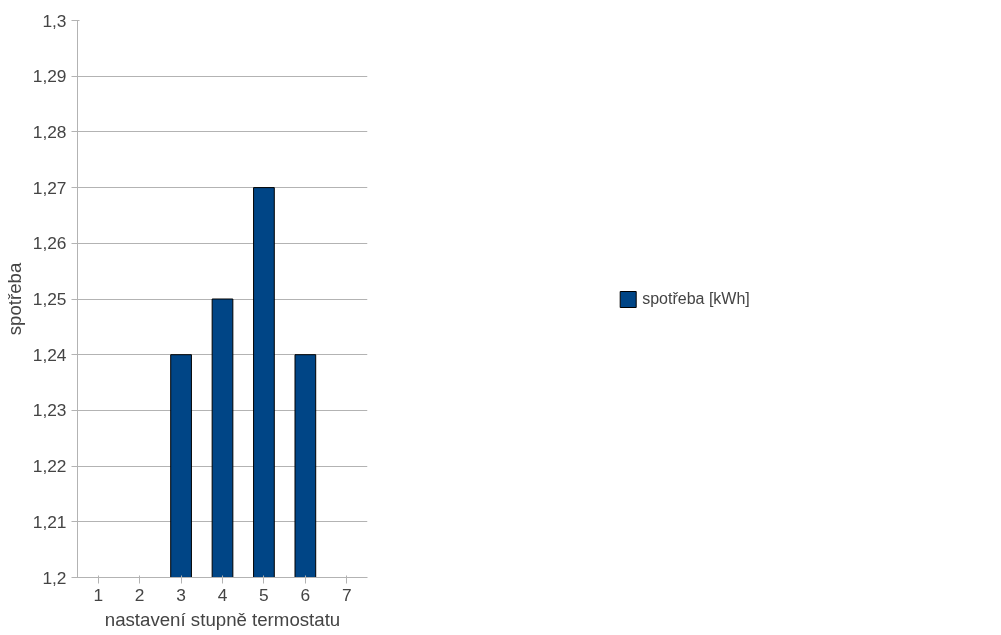 The width and height of the screenshot is (1001, 635). What do you see at coordinates (98, 594) in the screenshot?
I see `x-tick-label: 1` at bounding box center [98, 594].